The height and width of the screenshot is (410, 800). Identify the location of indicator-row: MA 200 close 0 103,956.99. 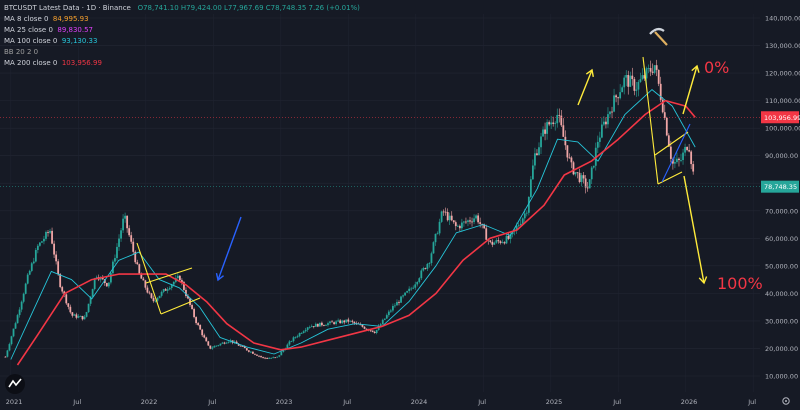
(182, 63).